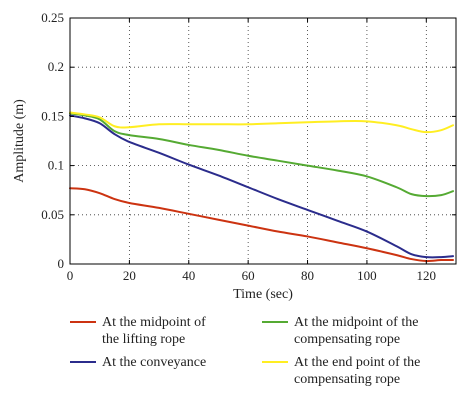  What do you see at coordinates (427, 275) in the screenshot?
I see `x-tick-label: 120` at bounding box center [427, 275].